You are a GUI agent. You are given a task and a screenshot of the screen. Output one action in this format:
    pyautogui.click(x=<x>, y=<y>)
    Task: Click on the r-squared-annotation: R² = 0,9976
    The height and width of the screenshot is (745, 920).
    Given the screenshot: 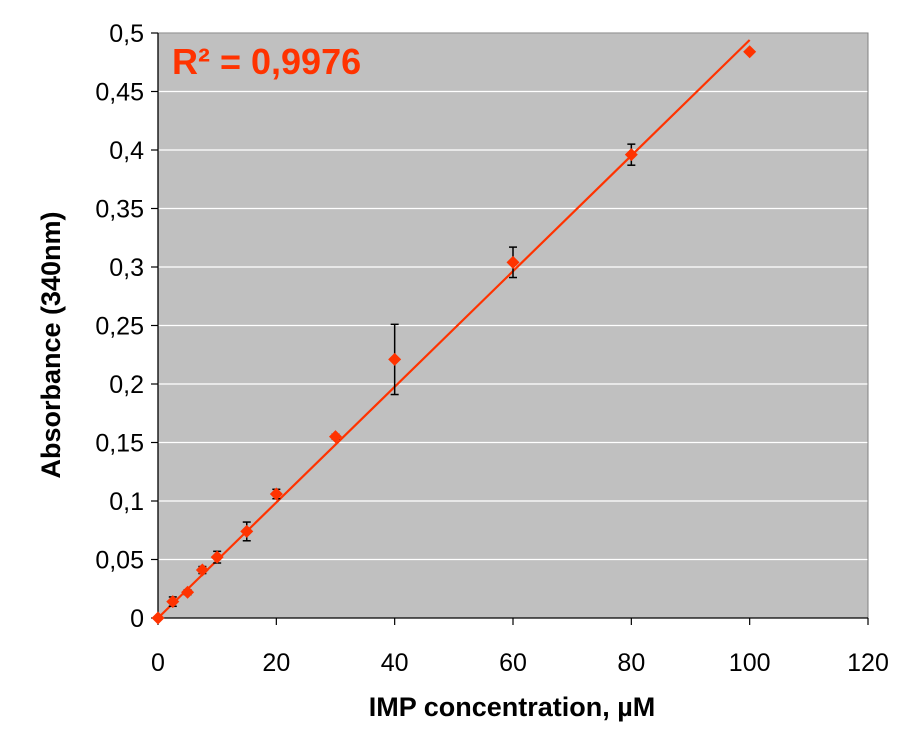 What is the action you would take?
    pyautogui.click(x=266, y=61)
    